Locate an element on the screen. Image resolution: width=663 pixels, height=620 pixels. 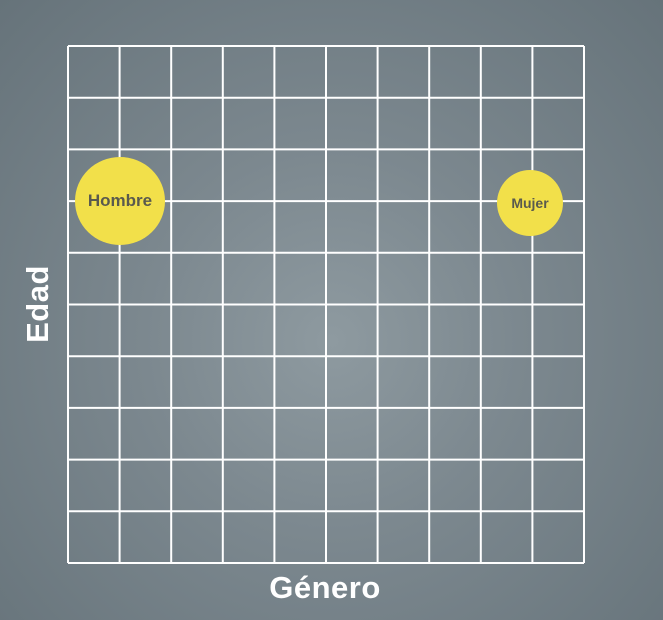
marker-mujer: Mujer is located at coordinates (530, 203).